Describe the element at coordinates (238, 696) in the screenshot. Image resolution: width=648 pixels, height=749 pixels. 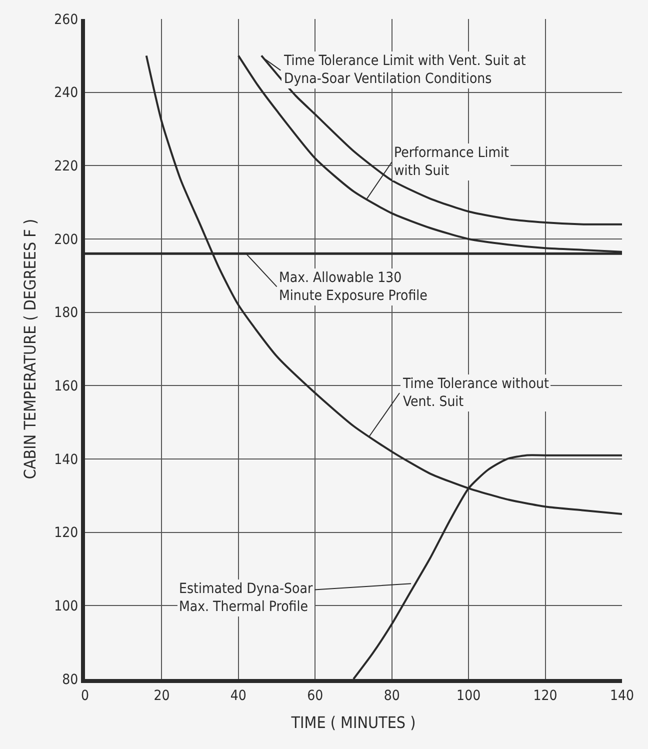
I see `x-tick-label: 40` at that location.